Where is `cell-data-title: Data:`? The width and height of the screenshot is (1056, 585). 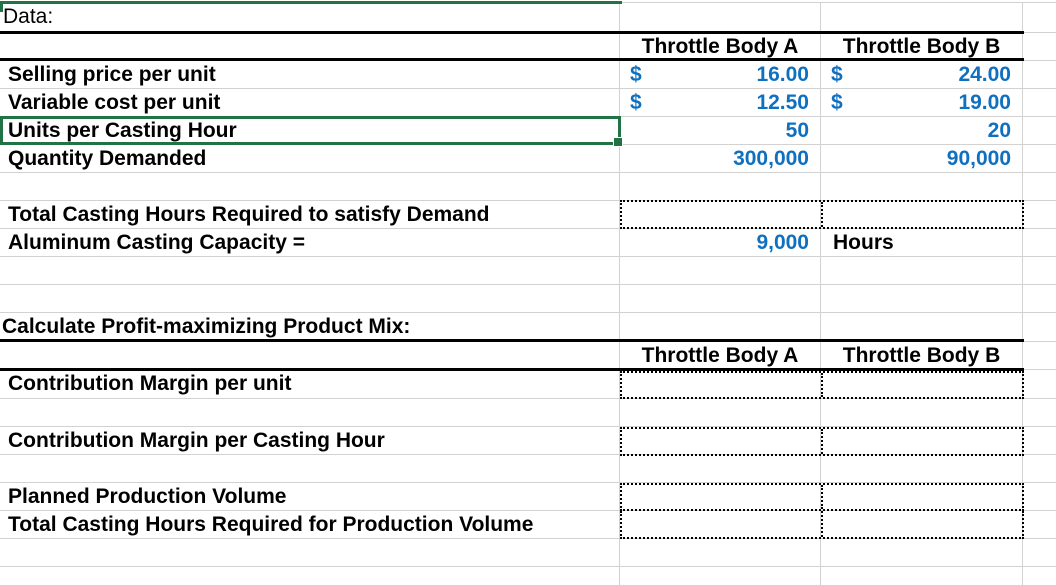
cell-data-title: Data: is located at coordinates (310, 17).